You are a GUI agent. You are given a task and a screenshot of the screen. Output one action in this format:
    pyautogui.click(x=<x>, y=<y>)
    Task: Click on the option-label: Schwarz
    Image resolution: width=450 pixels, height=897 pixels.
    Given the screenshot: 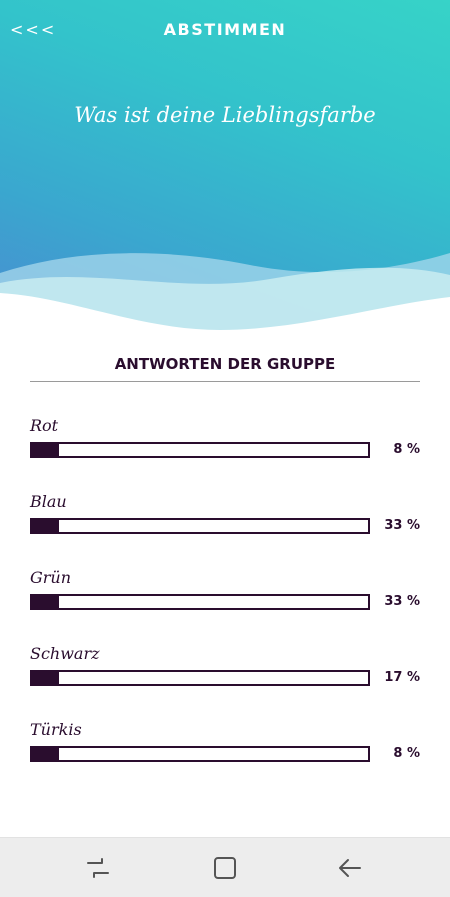 What is the action you would take?
    pyautogui.click(x=65, y=653)
    